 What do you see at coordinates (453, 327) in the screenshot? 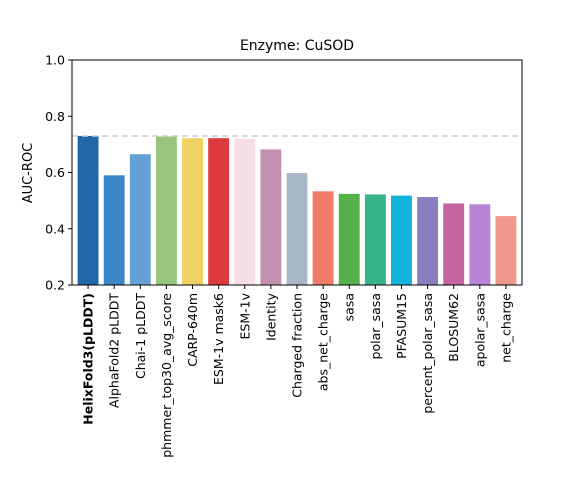
I see `x-tick-label: BLOSUM62` at bounding box center [453, 327].